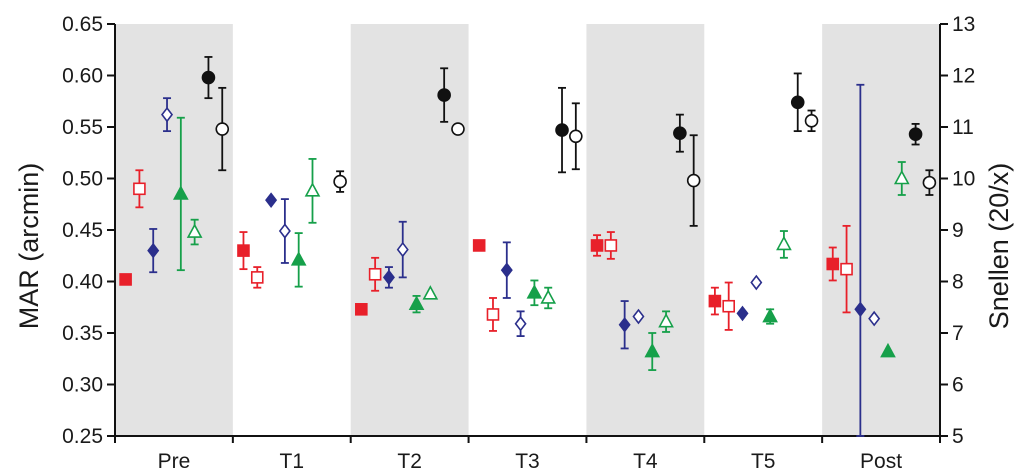 Image resolution: width=1021 pixels, height=472 pixels. I want to click on y-tick-label-right: 10, so click(963, 179).